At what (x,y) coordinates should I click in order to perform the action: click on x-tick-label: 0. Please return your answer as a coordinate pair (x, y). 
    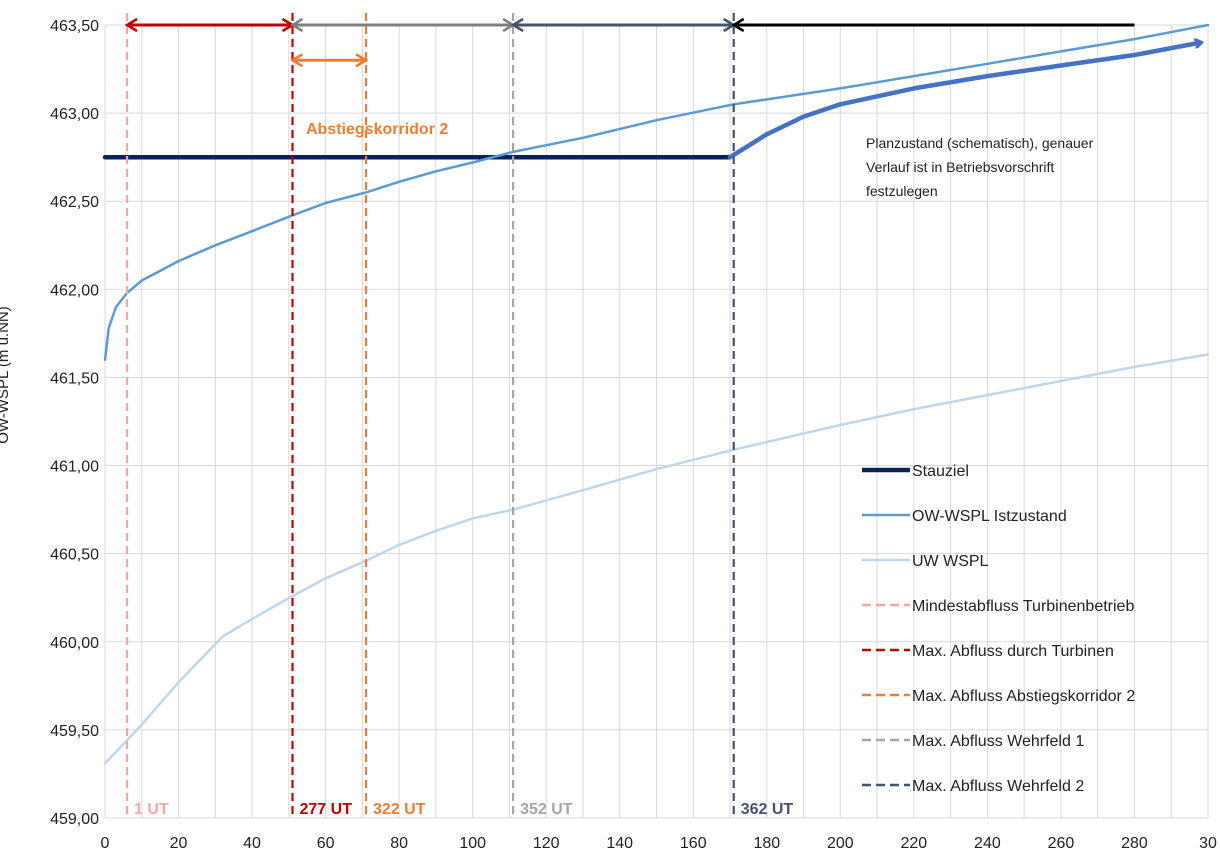
    Looking at the image, I should click on (105, 843).